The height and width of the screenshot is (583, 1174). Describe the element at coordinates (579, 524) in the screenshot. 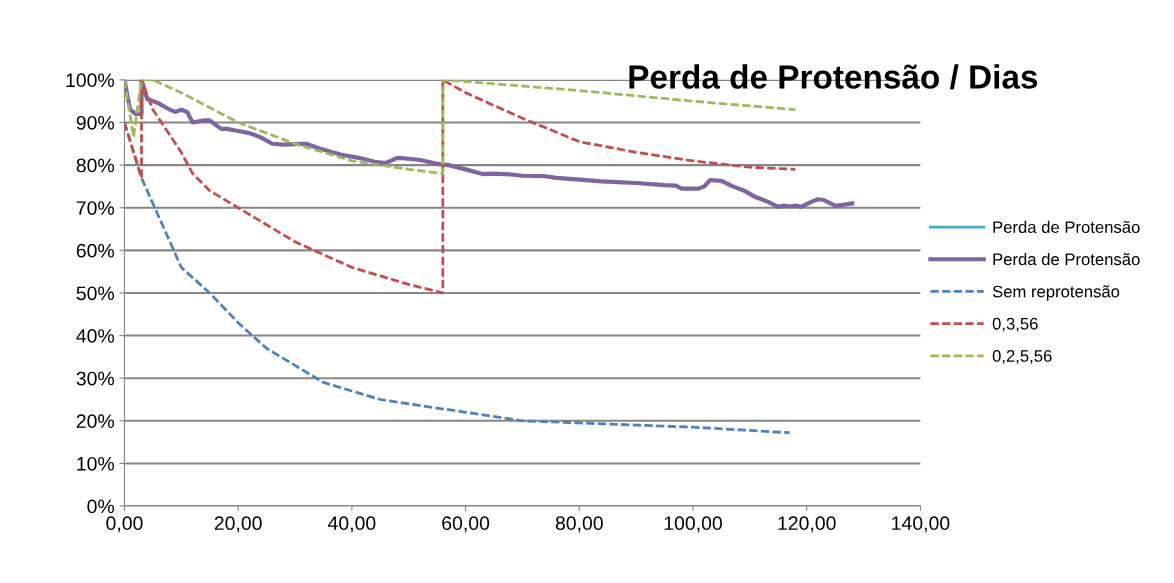

I see `x-tick-label: 80,00` at that location.